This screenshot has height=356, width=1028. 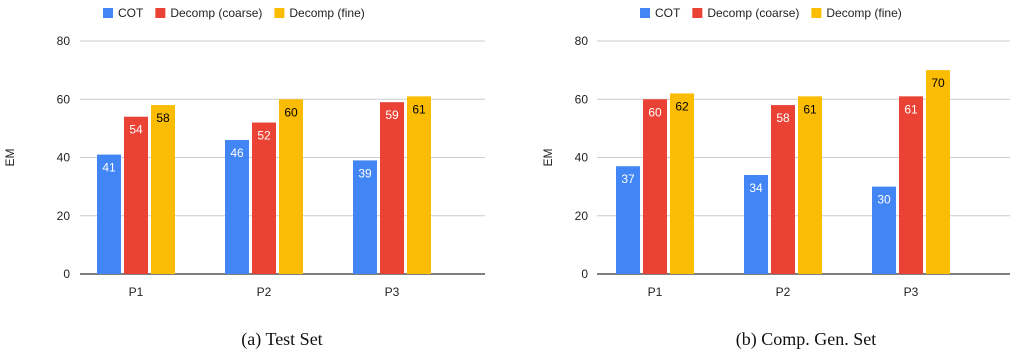 What do you see at coordinates (136, 130) in the screenshot?
I see `bar-data-label: 54` at bounding box center [136, 130].